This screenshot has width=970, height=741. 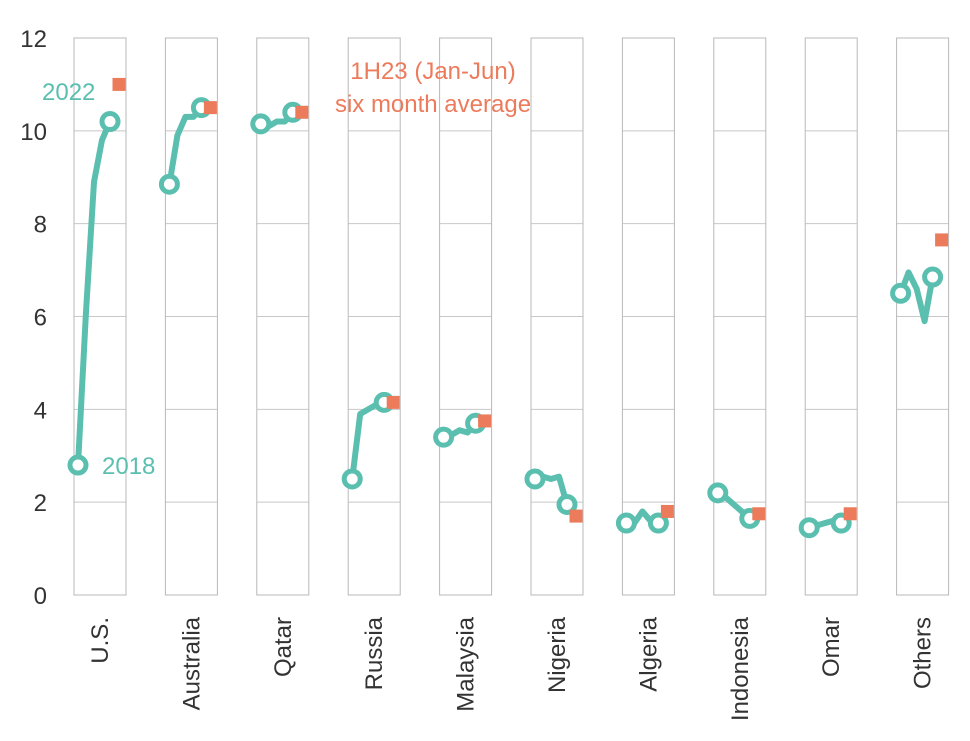 I want to click on y-tick-label: 0, so click(x=40, y=596).